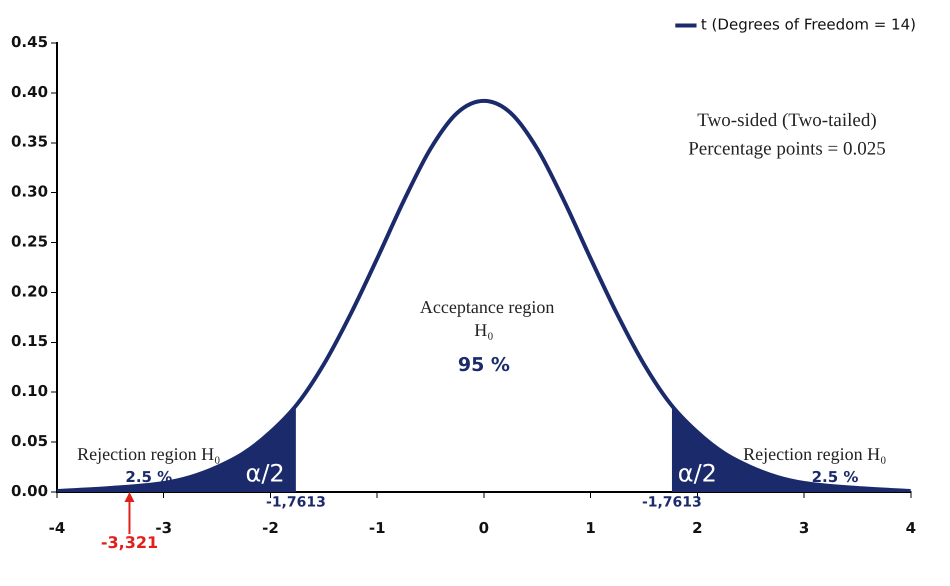 Image resolution: width=950 pixels, height=586 pixels. What do you see at coordinates (29, 241) in the screenshot?
I see `y-tick-label: 0.25` at bounding box center [29, 241].